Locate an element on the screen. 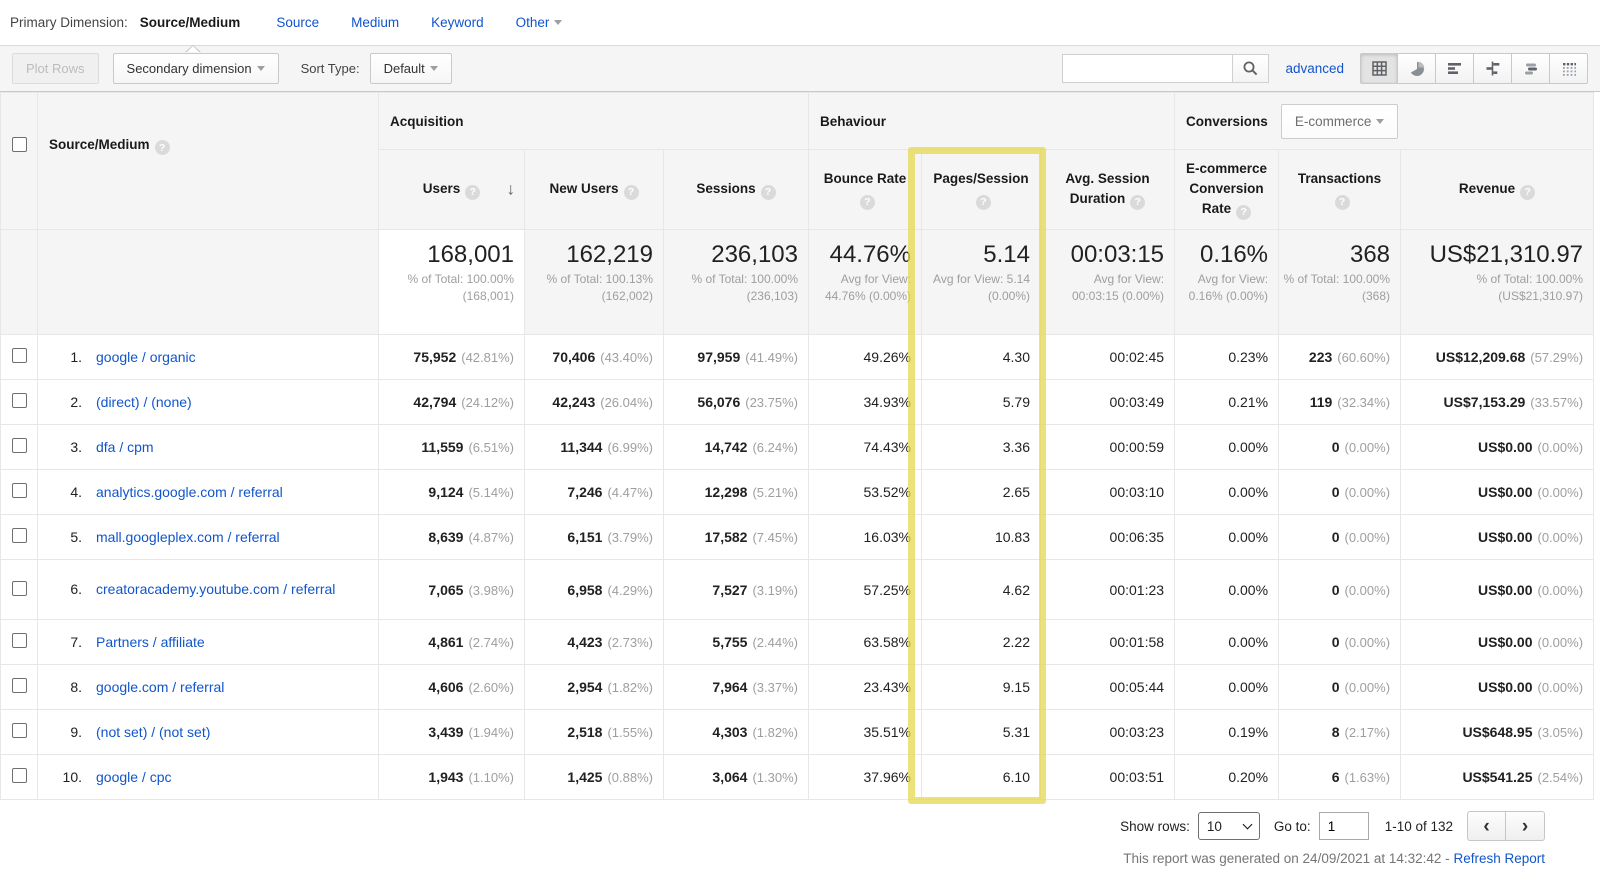 The image size is (1600, 888). sessions-percent: (5.21%) is located at coordinates (775, 492).